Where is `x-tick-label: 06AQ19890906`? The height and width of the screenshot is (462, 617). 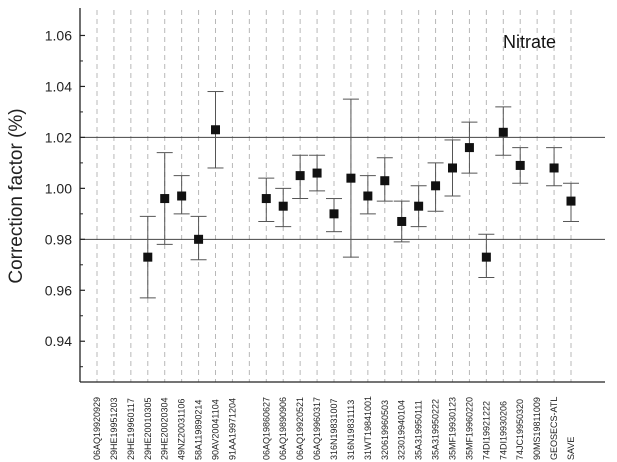 x-tick-label: 06AQ19890906 is located at coordinates (283, 428).